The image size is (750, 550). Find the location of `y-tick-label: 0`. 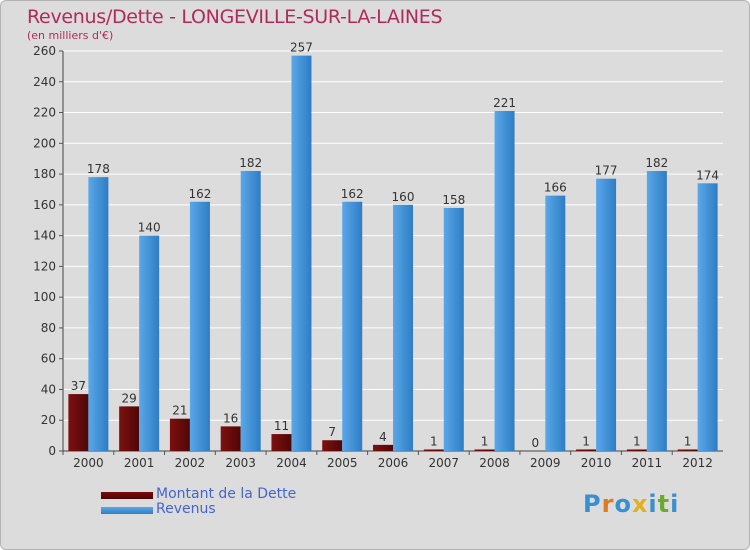

y-tick-label: 0 is located at coordinates (52, 451).